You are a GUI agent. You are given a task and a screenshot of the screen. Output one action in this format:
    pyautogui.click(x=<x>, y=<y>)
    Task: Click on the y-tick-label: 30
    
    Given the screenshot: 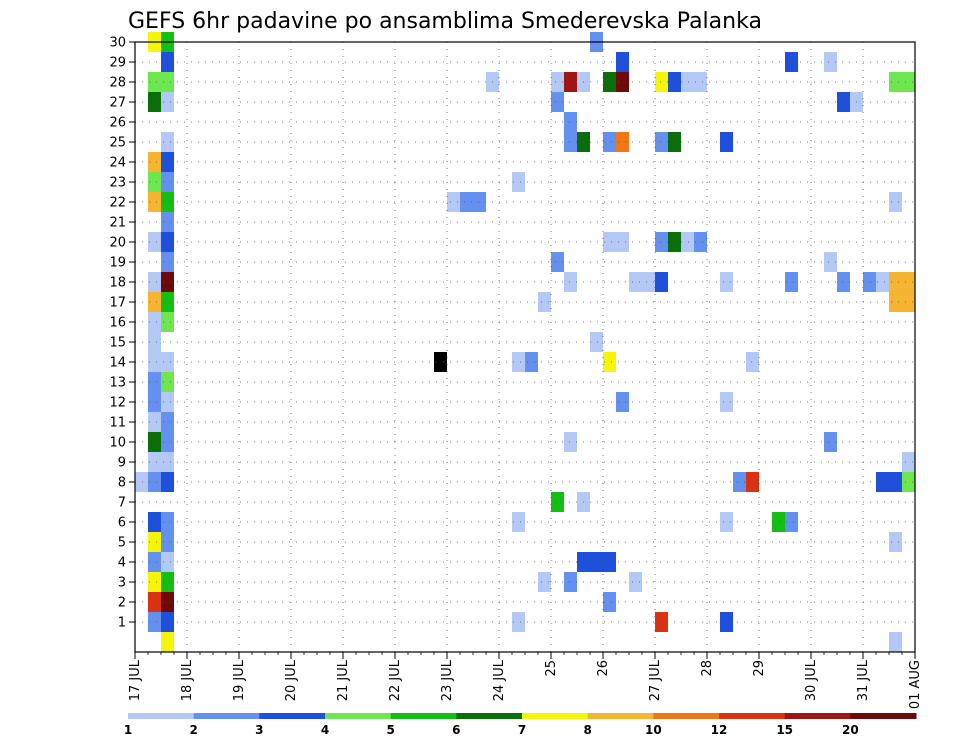 What is the action you would take?
    pyautogui.click(x=117, y=43)
    